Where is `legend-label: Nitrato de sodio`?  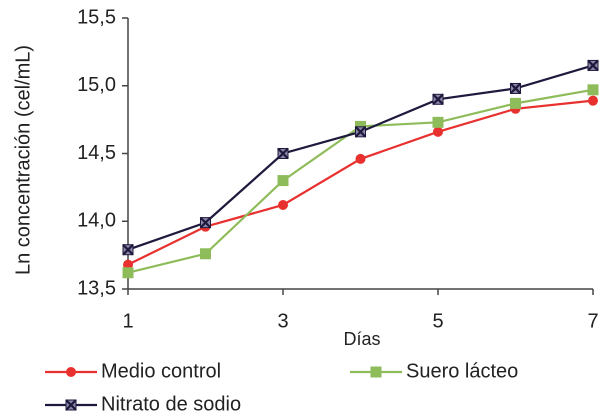 legend-label: Nitrato de sodio is located at coordinates (171, 404).